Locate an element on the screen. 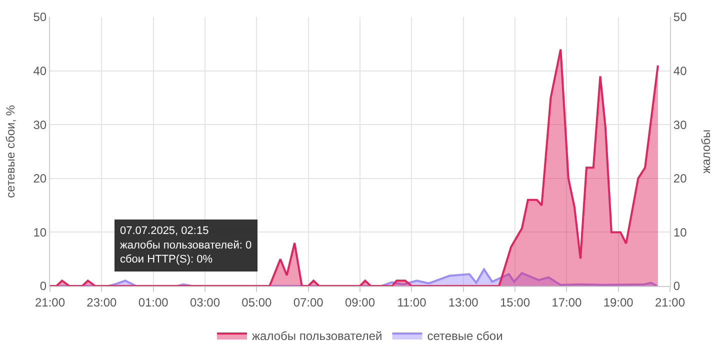  x-tick-label: 01:00 is located at coordinates (153, 302).